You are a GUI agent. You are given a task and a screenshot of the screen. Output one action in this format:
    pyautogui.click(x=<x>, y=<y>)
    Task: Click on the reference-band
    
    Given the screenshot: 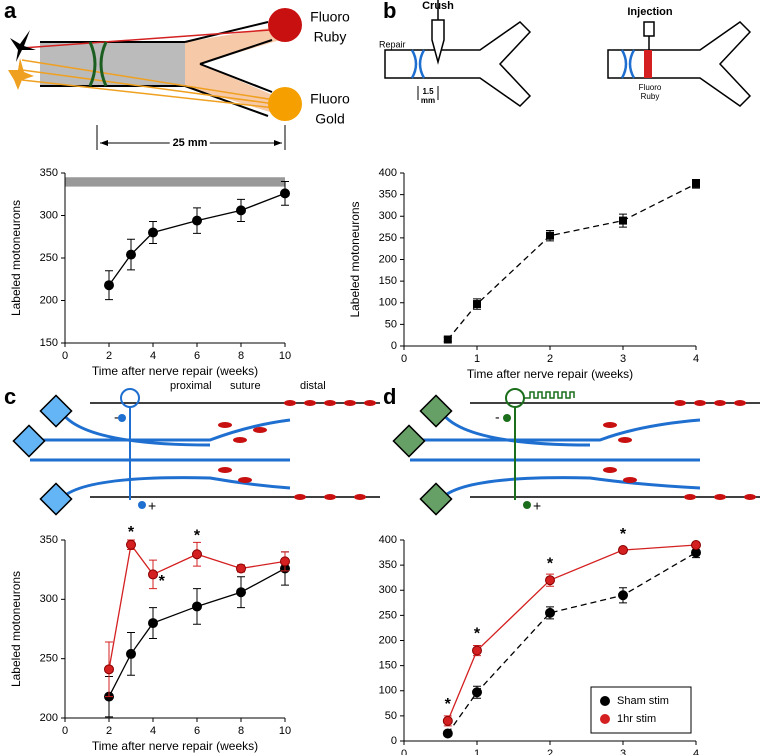 What is the action you would take?
    pyautogui.click(x=175, y=182)
    